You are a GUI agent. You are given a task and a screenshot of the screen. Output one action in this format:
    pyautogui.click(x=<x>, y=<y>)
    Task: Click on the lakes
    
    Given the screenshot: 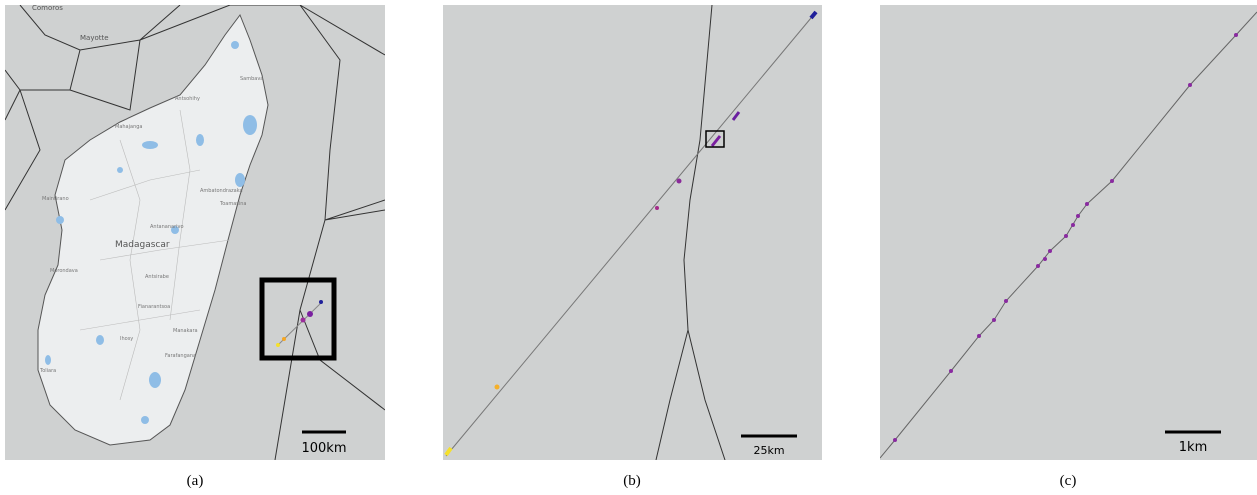 What is the action you would take?
    pyautogui.click(x=151, y=232)
    